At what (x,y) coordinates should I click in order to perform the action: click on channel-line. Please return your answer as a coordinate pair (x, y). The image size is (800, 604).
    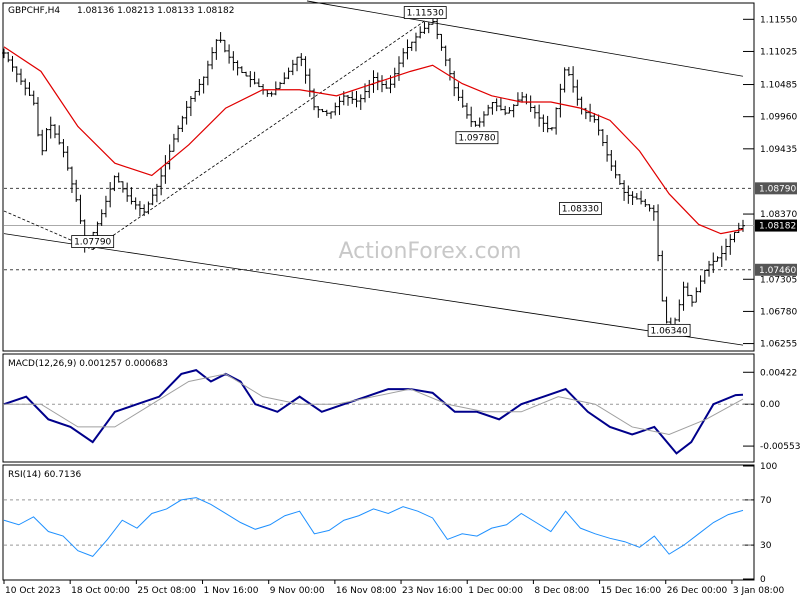
    Looking at the image, I should click on (525, 38).